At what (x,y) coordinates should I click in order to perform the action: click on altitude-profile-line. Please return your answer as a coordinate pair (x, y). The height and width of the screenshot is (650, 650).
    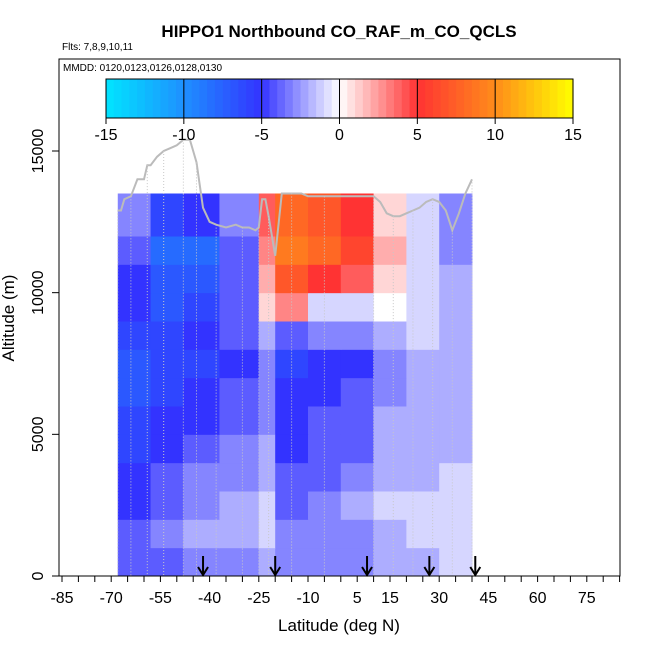
    Looking at the image, I should click on (295, 197).